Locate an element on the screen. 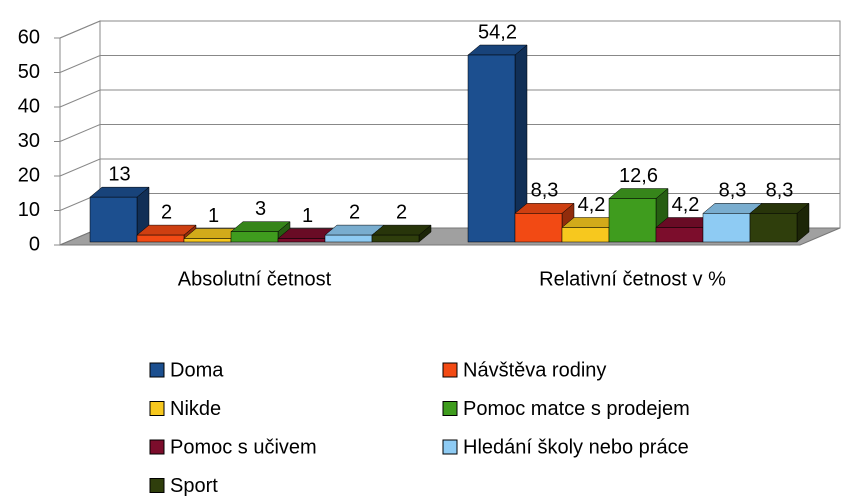 The image size is (841, 496). y-tick-label: 30 is located at coordinates (29, 141).